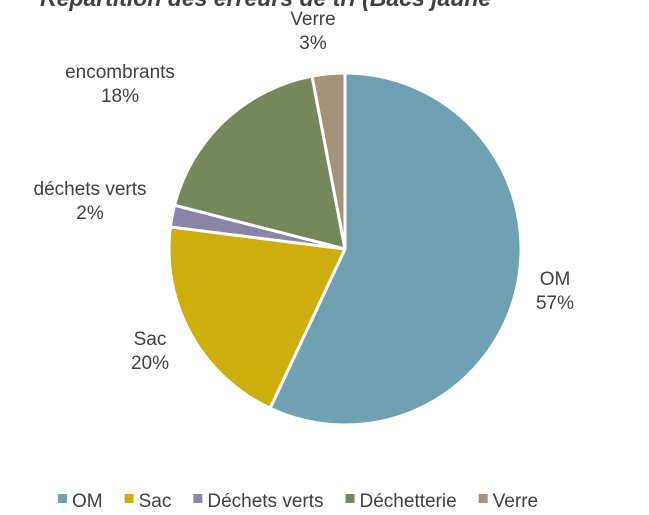 This screenshot has width=649, height=515. Describe the element at coordinates (515, 501) in the screenshot. I see `legend-label: Verre` at that location.